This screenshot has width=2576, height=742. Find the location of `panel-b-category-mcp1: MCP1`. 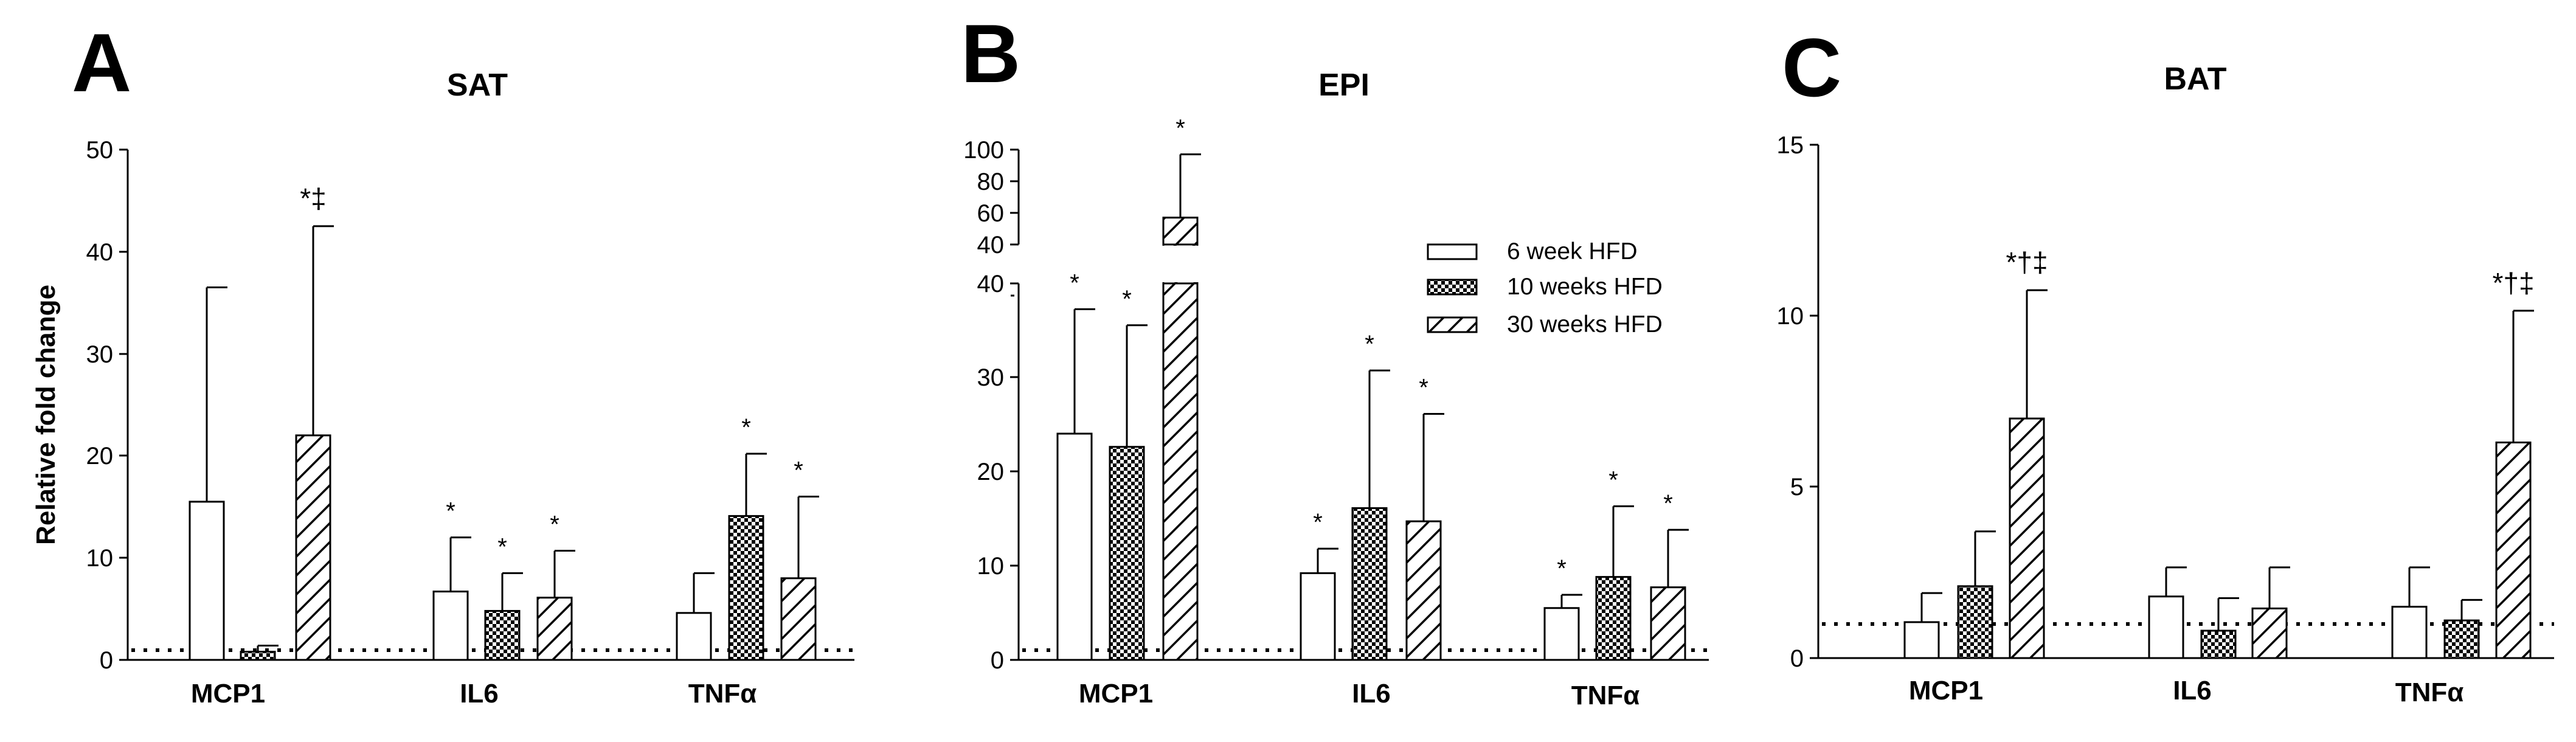

panel-b-category-mcp1: MCP1 is located at coordinates (1116, 694).